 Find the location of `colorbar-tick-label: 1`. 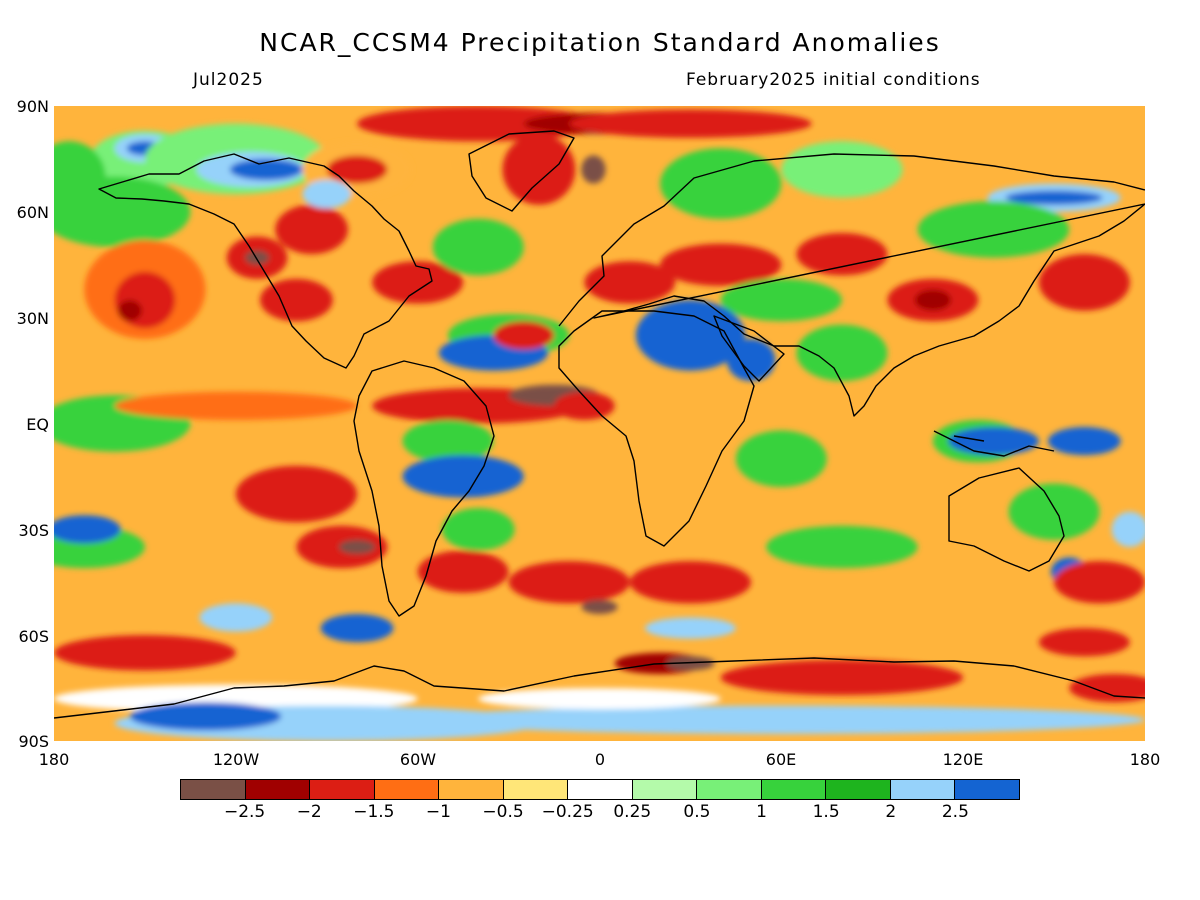

colorbar-tick-label: 1 is located at coordinates (761, 812).